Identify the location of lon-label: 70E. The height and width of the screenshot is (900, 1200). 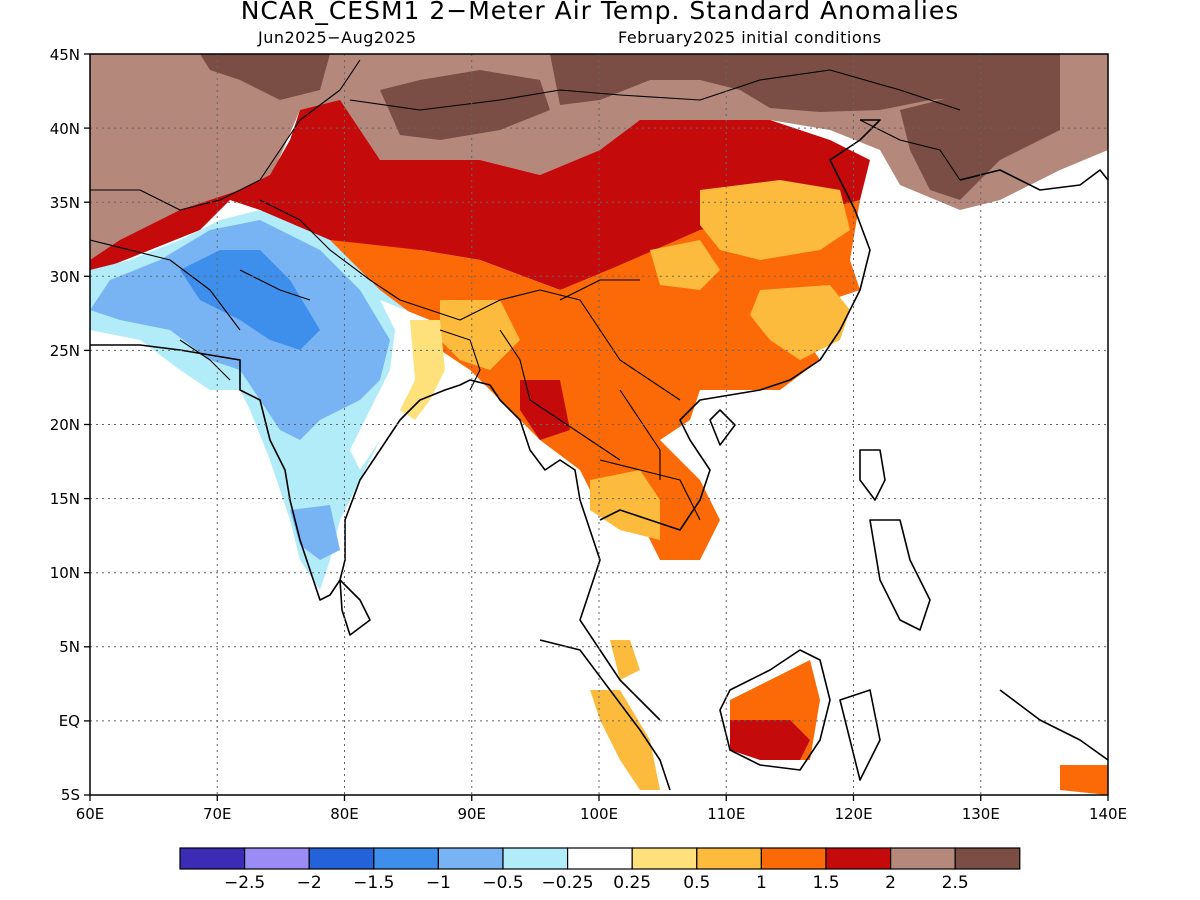
(217, 814).